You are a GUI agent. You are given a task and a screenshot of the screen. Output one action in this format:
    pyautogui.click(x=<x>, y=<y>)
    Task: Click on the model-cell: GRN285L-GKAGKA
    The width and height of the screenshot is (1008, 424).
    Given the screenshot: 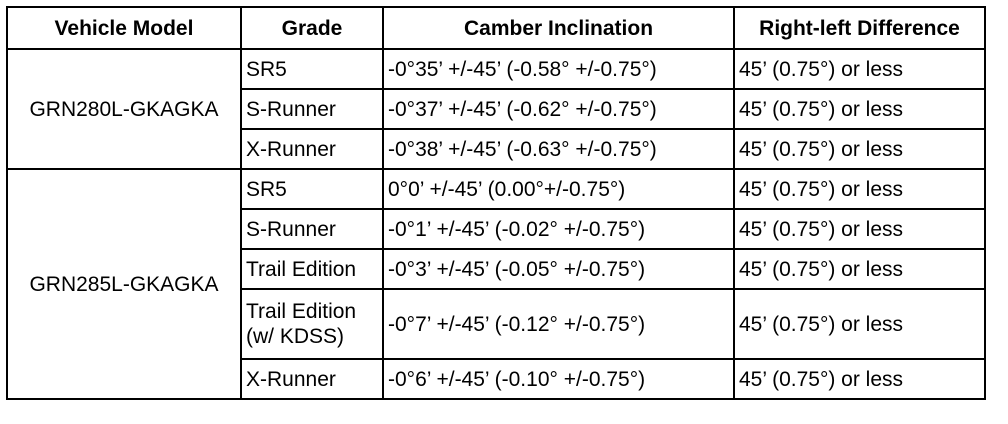 What is the action you would take?
    pyautogui.click(x=124, y=284)
    